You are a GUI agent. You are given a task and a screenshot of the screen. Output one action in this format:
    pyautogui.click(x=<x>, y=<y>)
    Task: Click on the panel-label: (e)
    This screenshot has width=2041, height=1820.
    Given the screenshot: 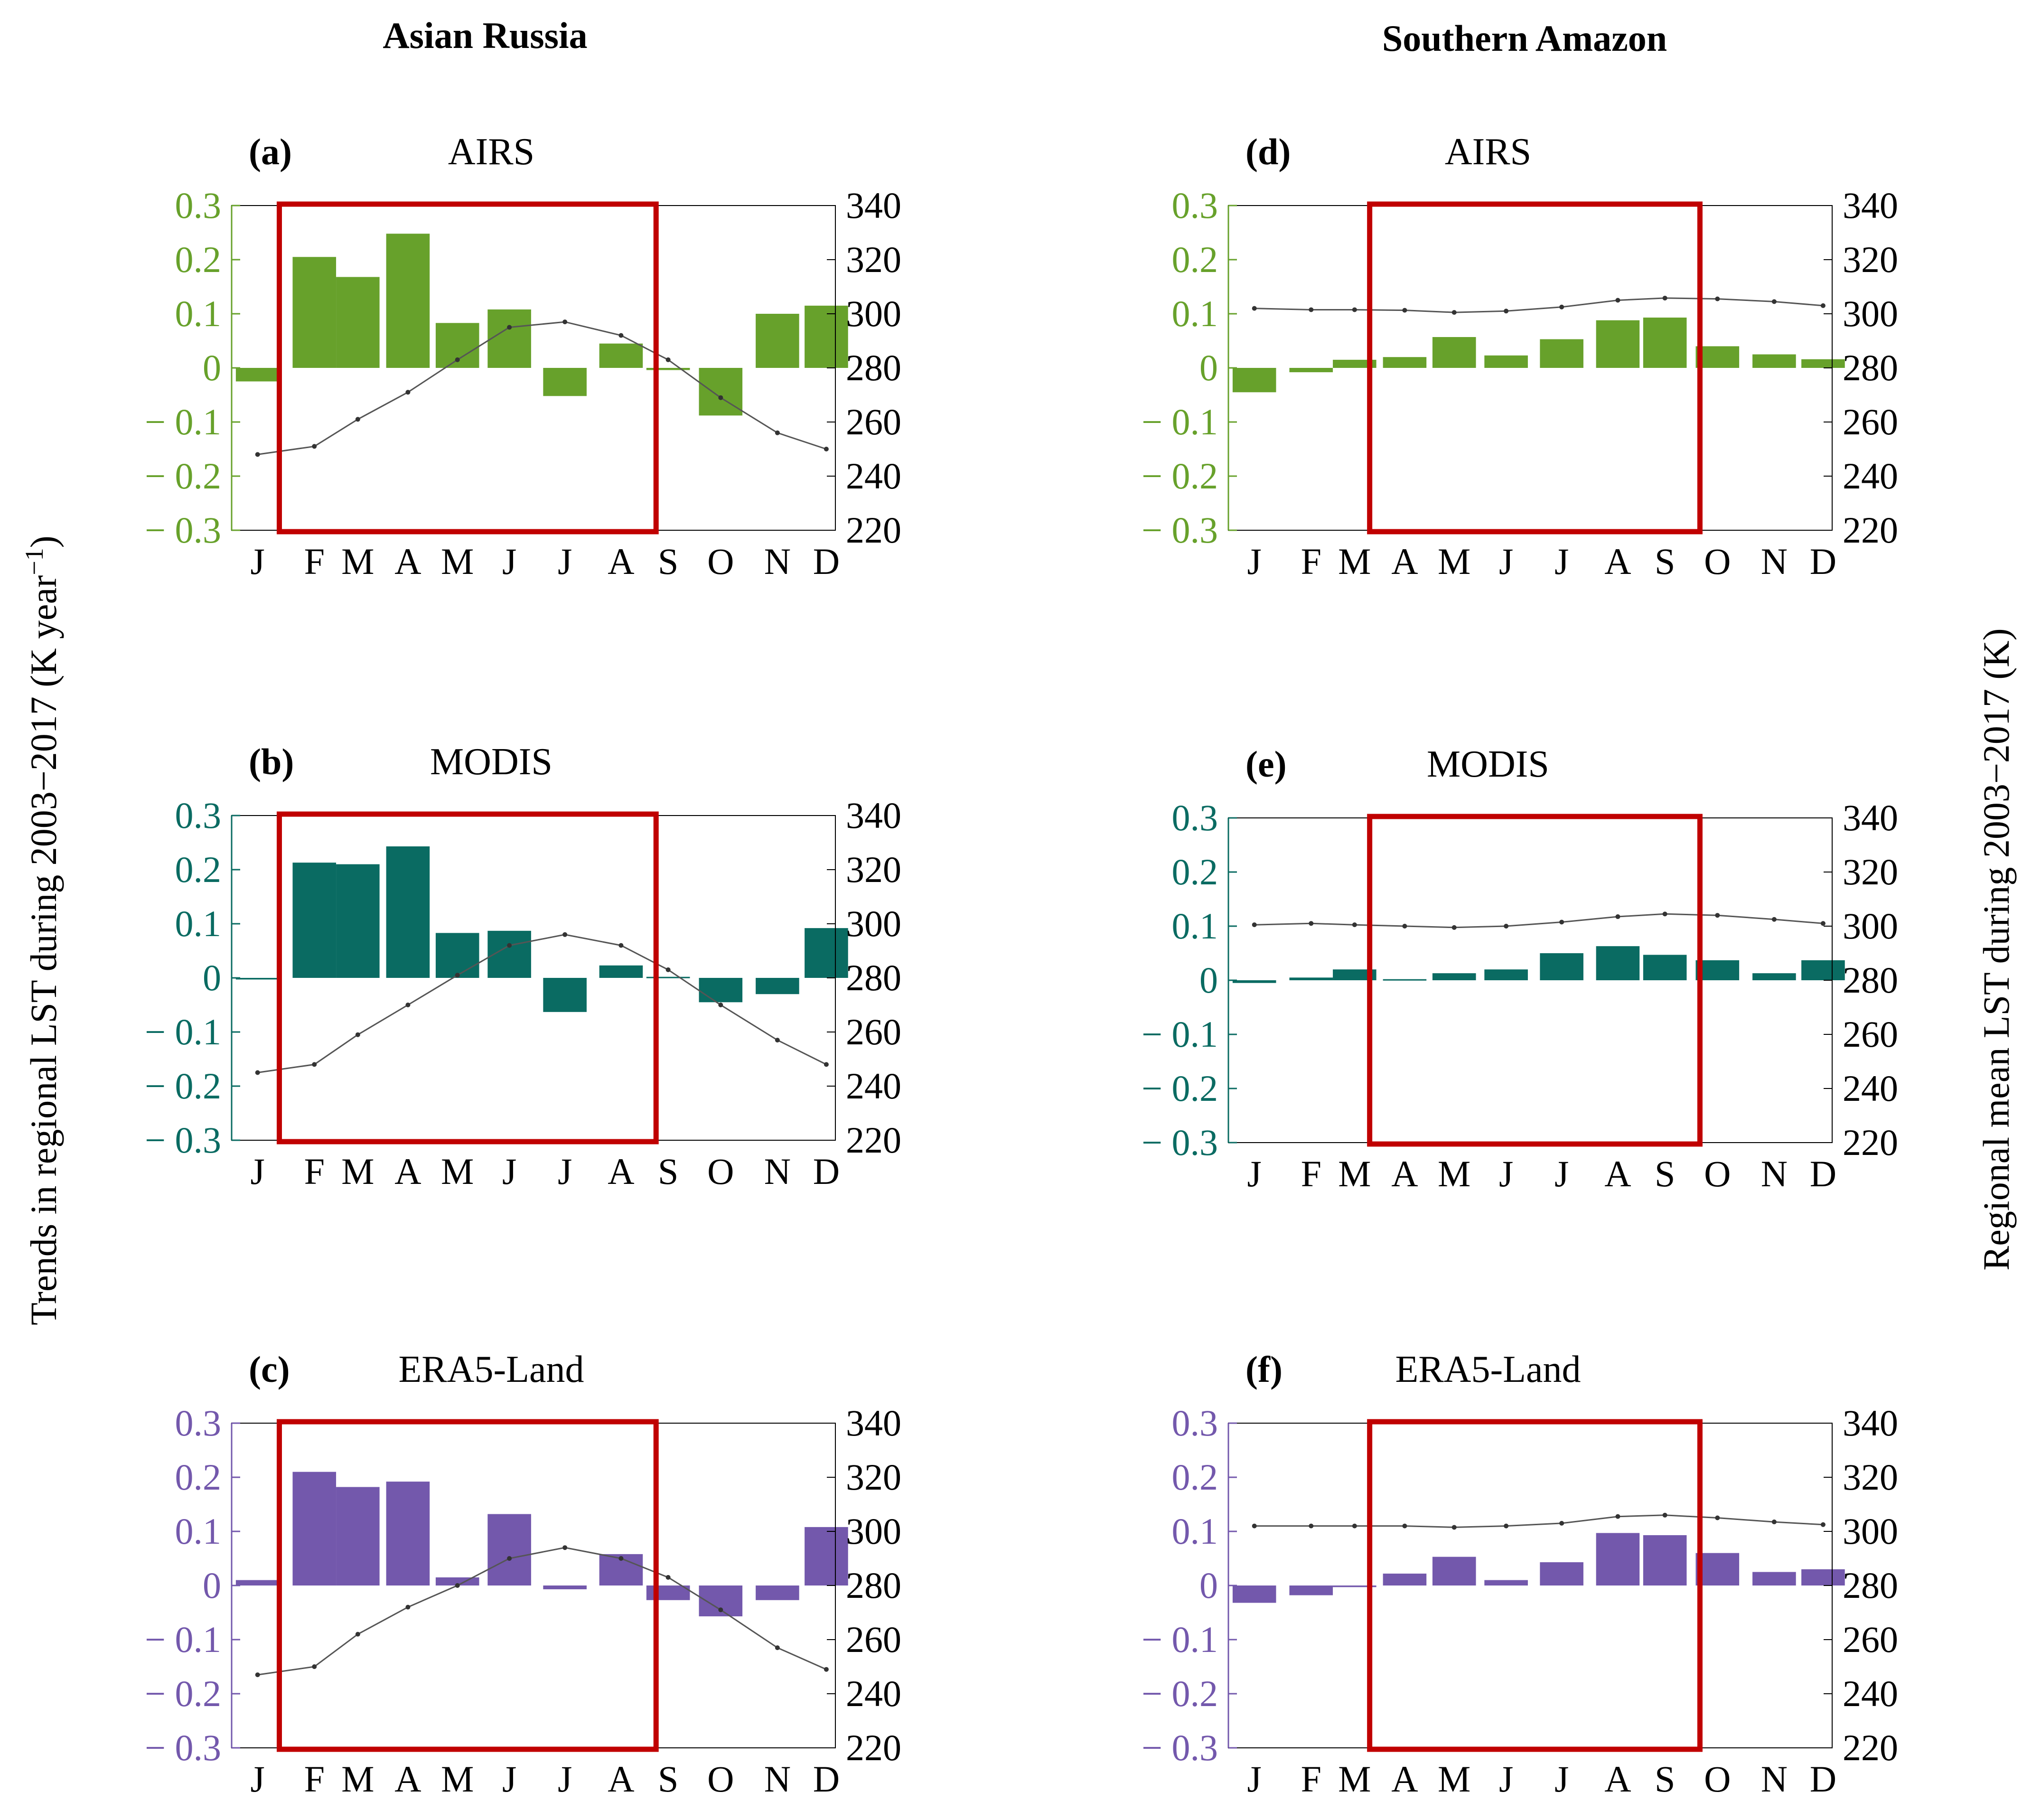 What is the action you would take?
    pyautogui.click(x=1266, y=764)
    